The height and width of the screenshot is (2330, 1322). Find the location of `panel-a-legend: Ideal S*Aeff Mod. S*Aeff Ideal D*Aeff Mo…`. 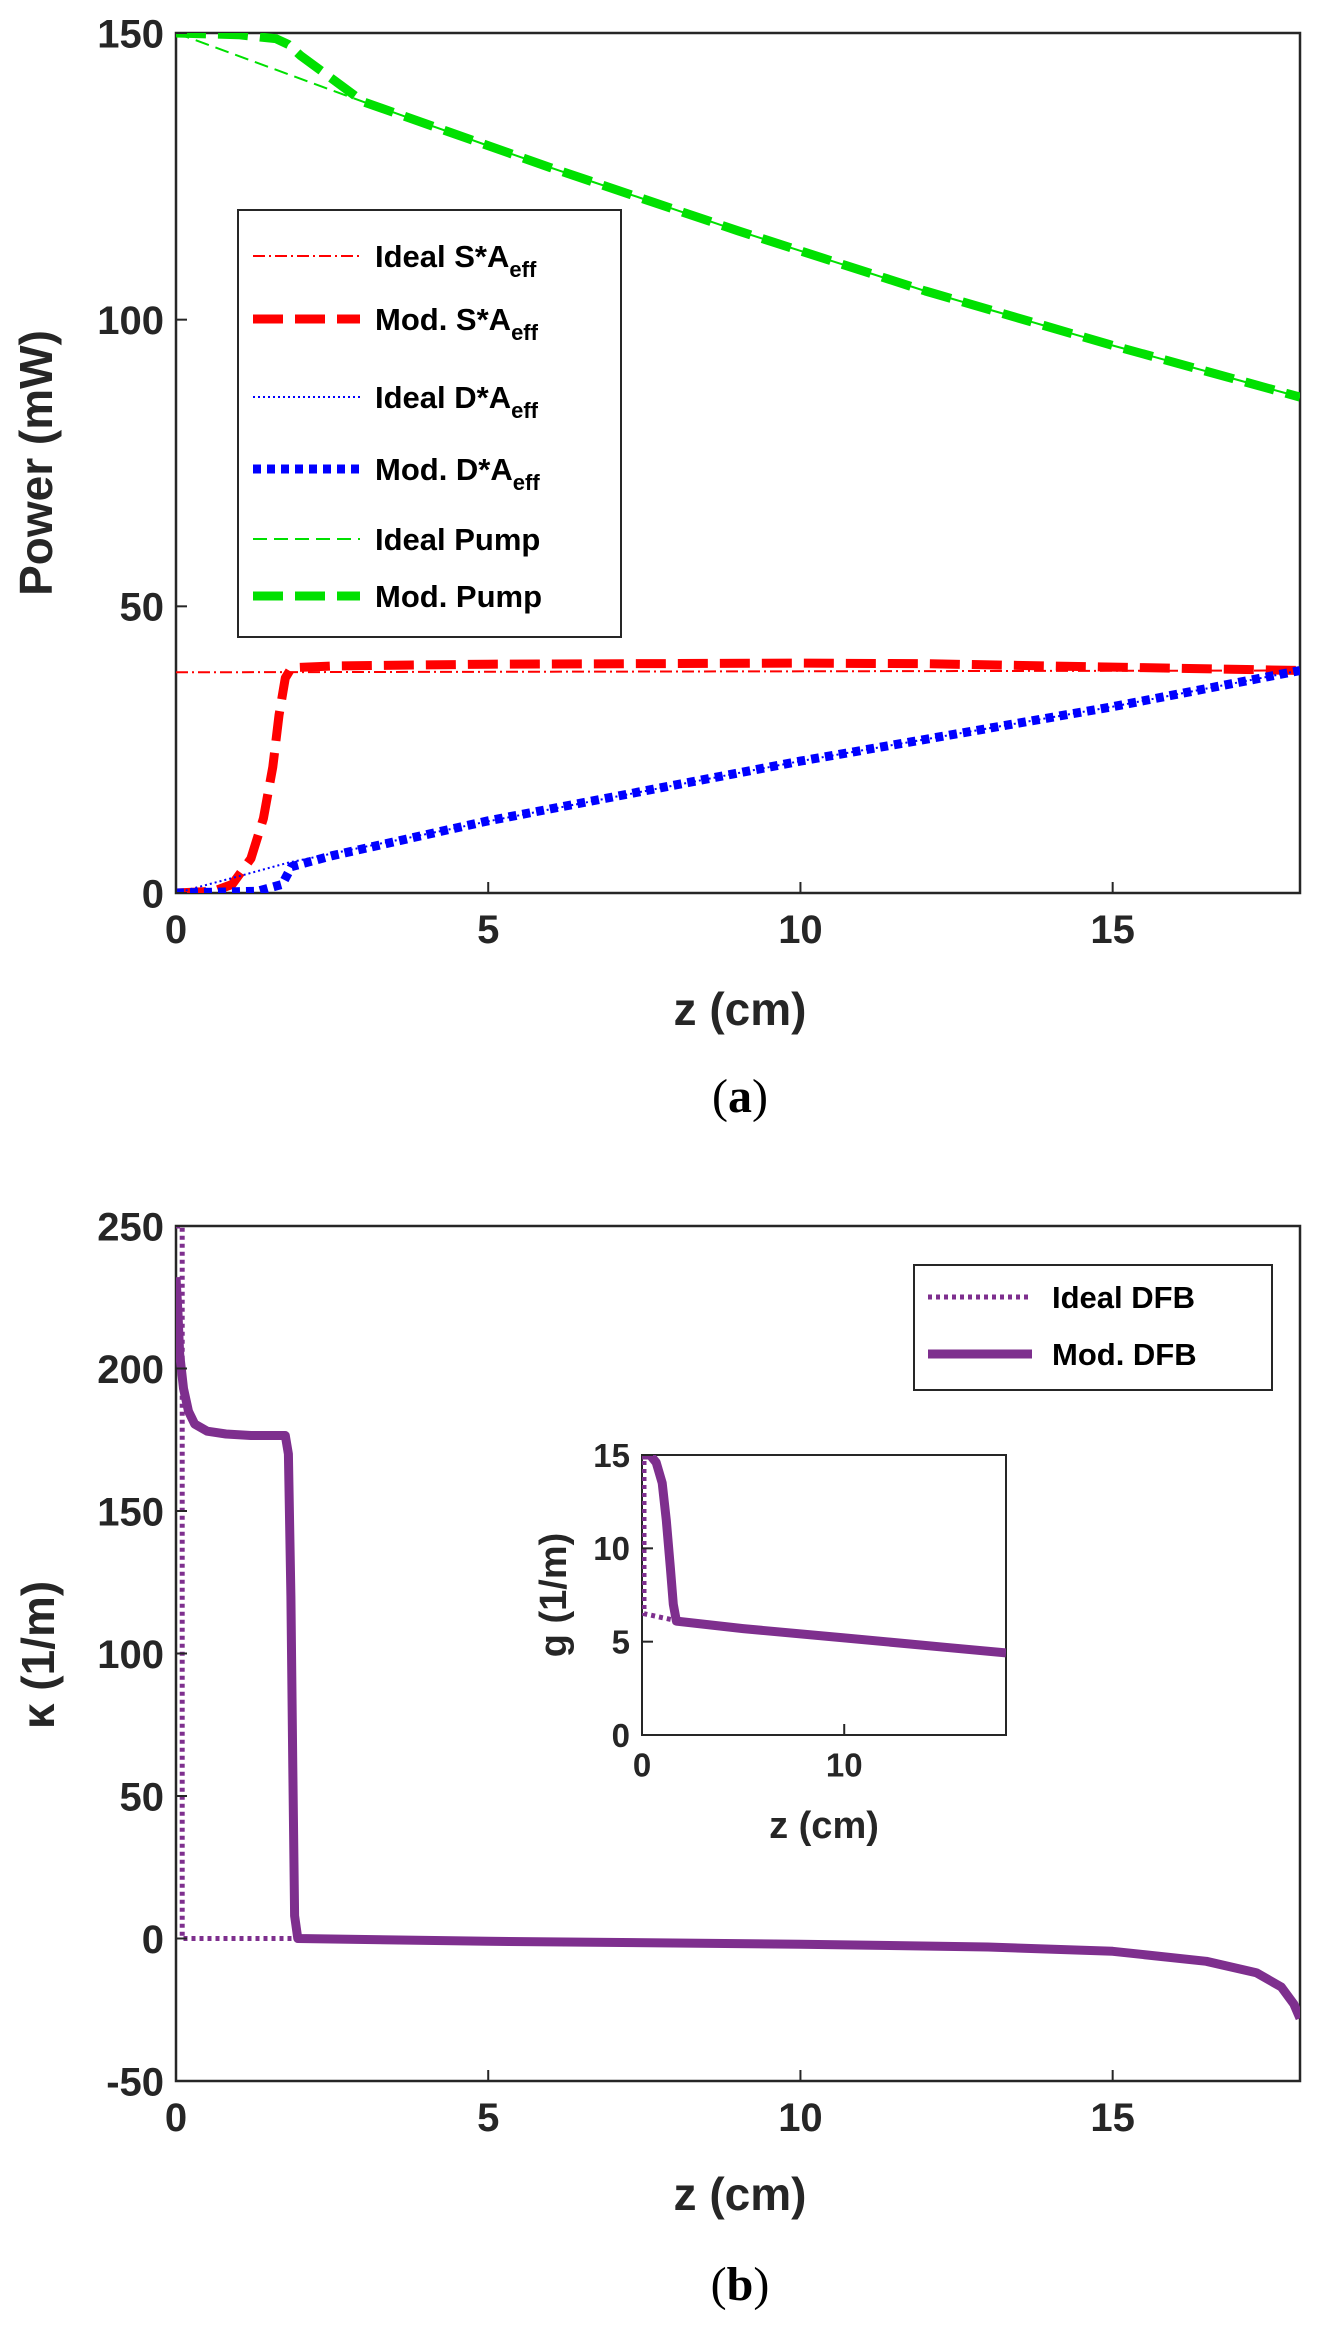

panel-a-legend: Ideal S*Aeff Mod. S*Aeff Ideal D*Aeff Mo… is located at coordinates (429, 423).